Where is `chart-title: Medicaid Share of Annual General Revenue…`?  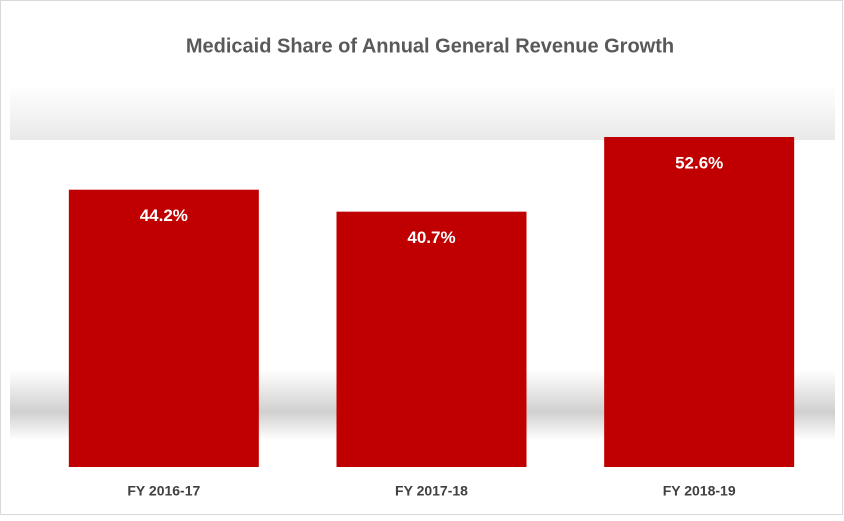
chart-title: Medicaid Share of Annual General Revenue… is located at coordinates (430, 46).